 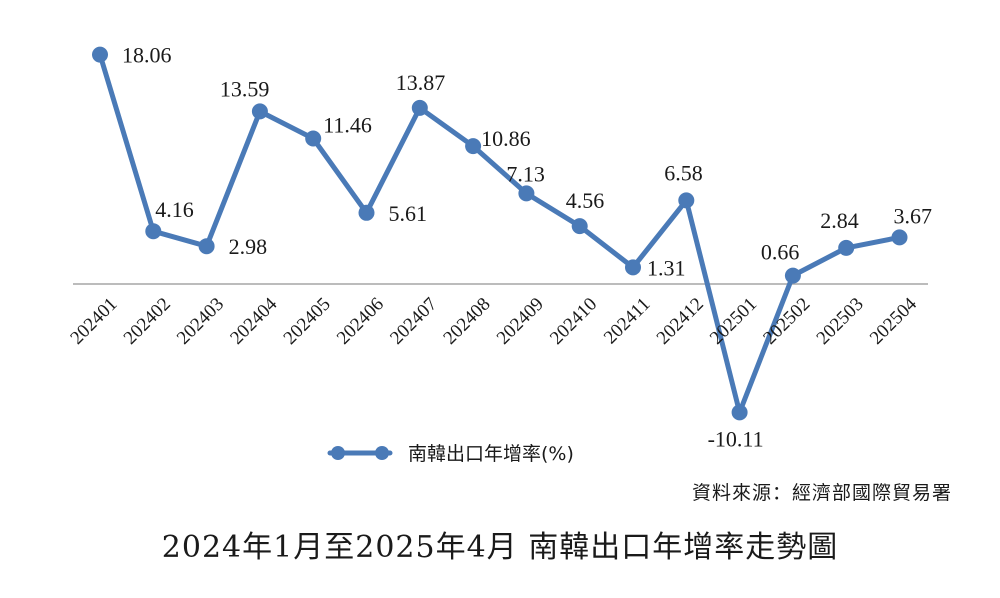 What do you see at coordinates (360, 321) in the screenshot?
I see `x-tick-label: 202406` at bounding box center [360, 321].